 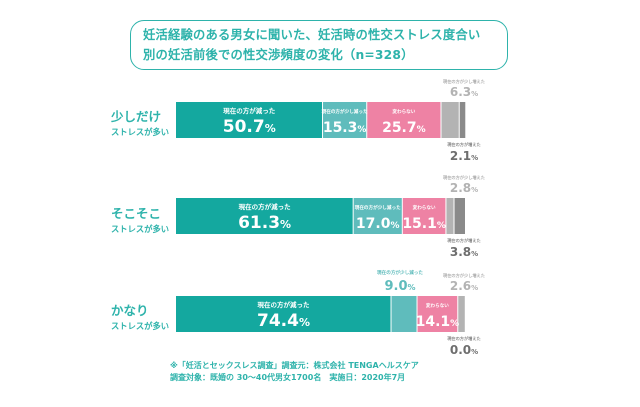 I want to click on segment-value-label: 0.0%, so click(x=464, y=350).